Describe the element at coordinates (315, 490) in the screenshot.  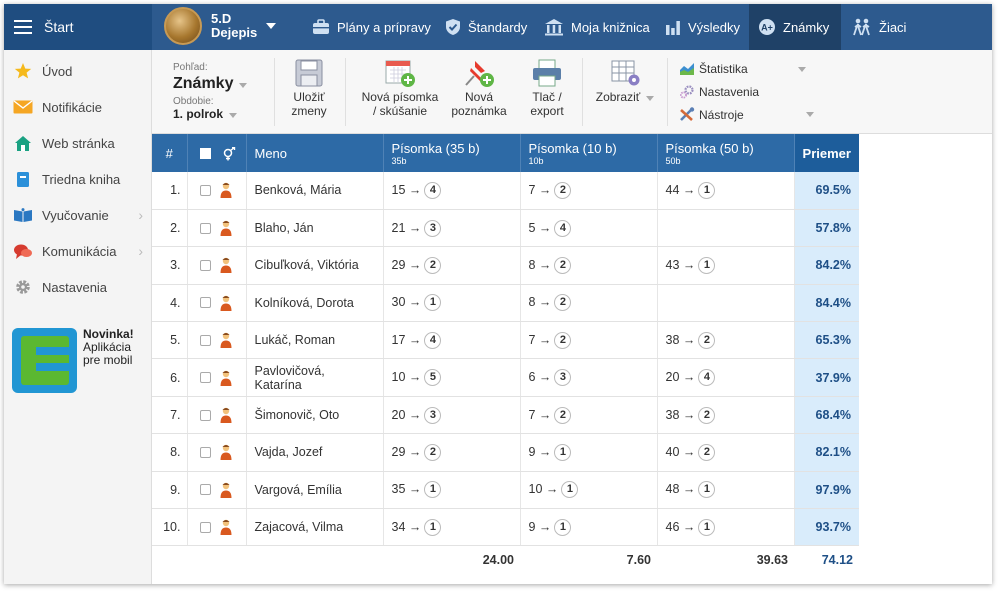
I see `student-name: Vargová, Emília` at that location.